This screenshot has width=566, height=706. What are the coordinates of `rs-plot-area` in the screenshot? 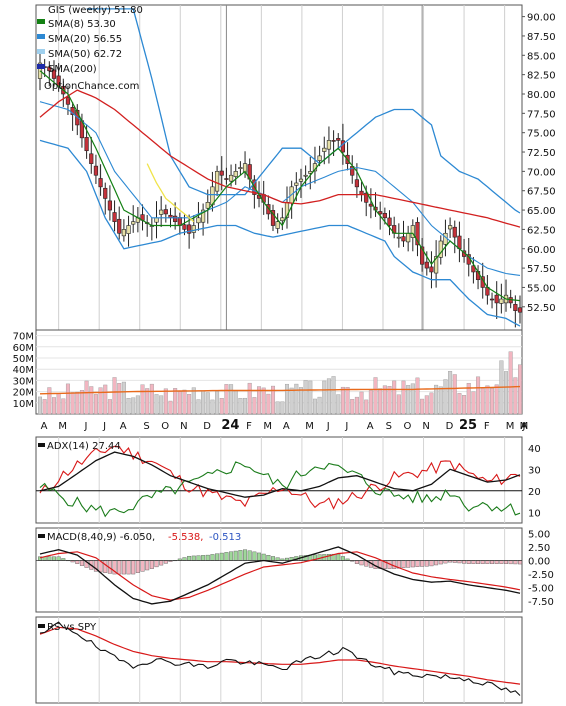 It's located at (279, 660).